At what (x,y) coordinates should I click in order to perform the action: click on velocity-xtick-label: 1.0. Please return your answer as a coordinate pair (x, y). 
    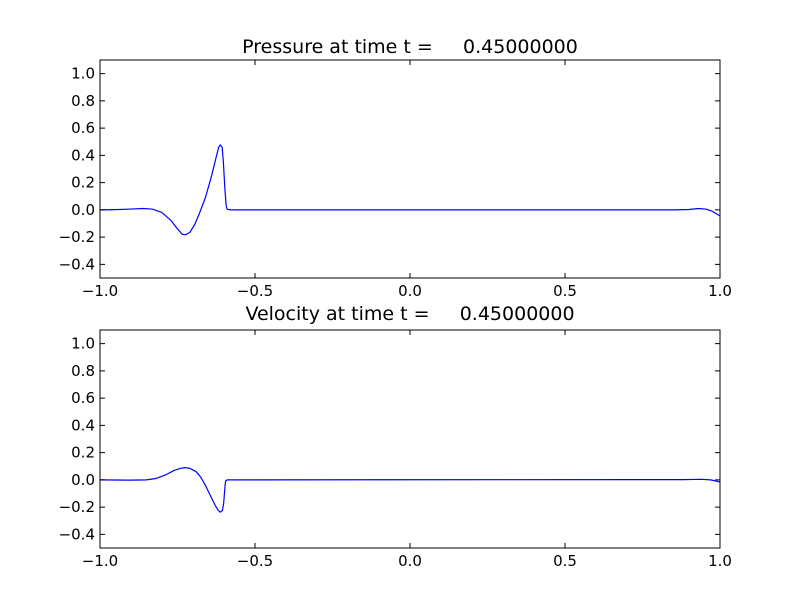
    Looking at the image, I should click on (720, 561).